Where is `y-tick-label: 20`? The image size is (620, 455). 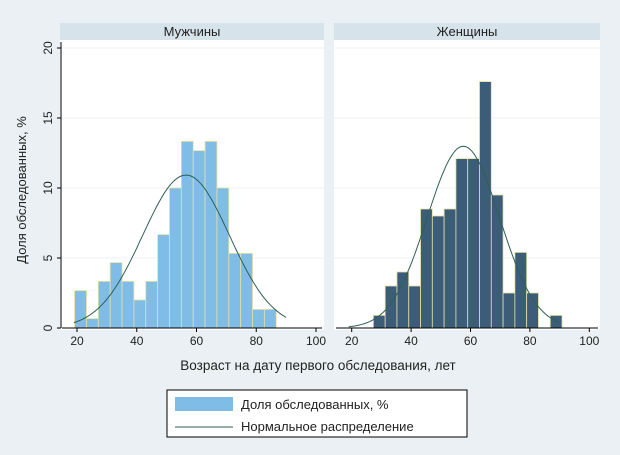 y-tick-label: 20 is located at coordinates (48, 48).